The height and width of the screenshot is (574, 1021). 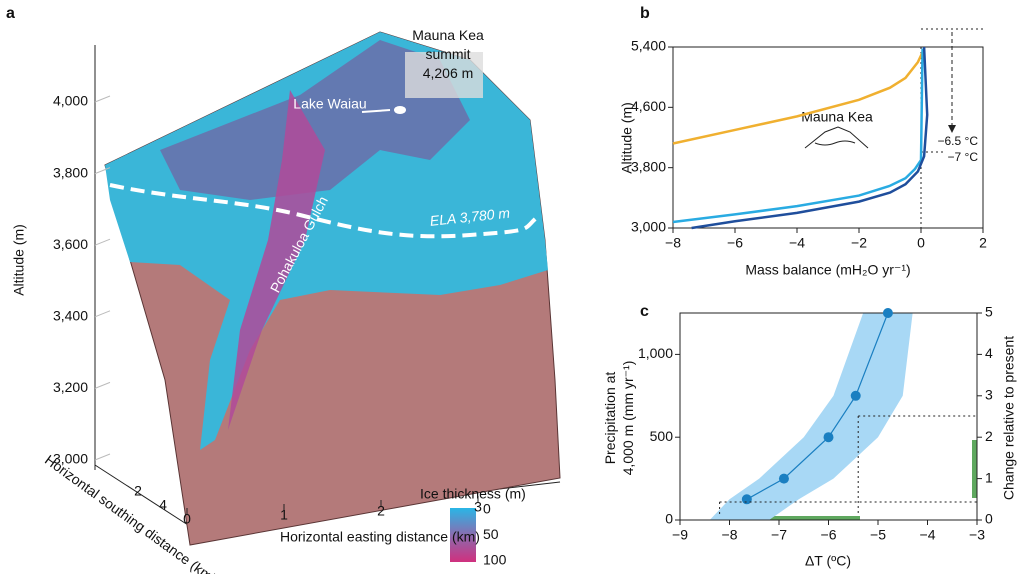 I want to click on y2-tick-label: 3, so click(x=989, y=395).